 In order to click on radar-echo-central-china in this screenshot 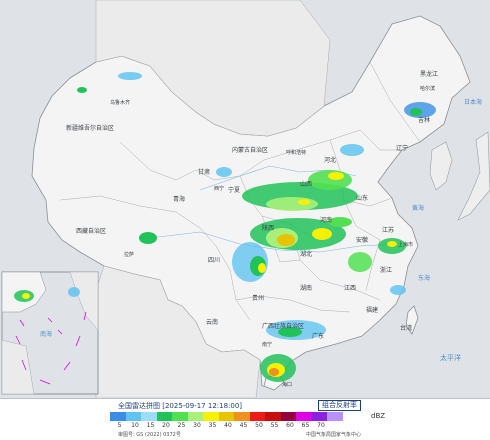, I will do `click(301, 233)`.